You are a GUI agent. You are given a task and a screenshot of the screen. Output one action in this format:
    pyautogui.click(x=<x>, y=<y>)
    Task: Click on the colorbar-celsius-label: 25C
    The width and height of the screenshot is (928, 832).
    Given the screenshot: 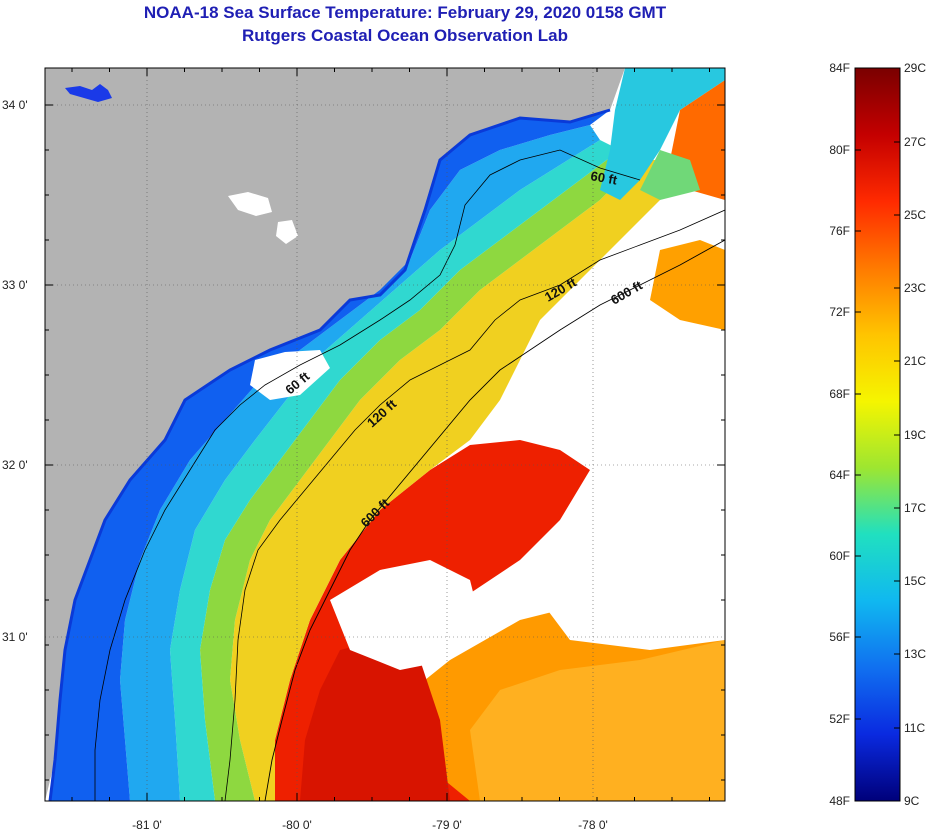 What is the action you would take?
    pyautogui.click(x=915, y=215)
    